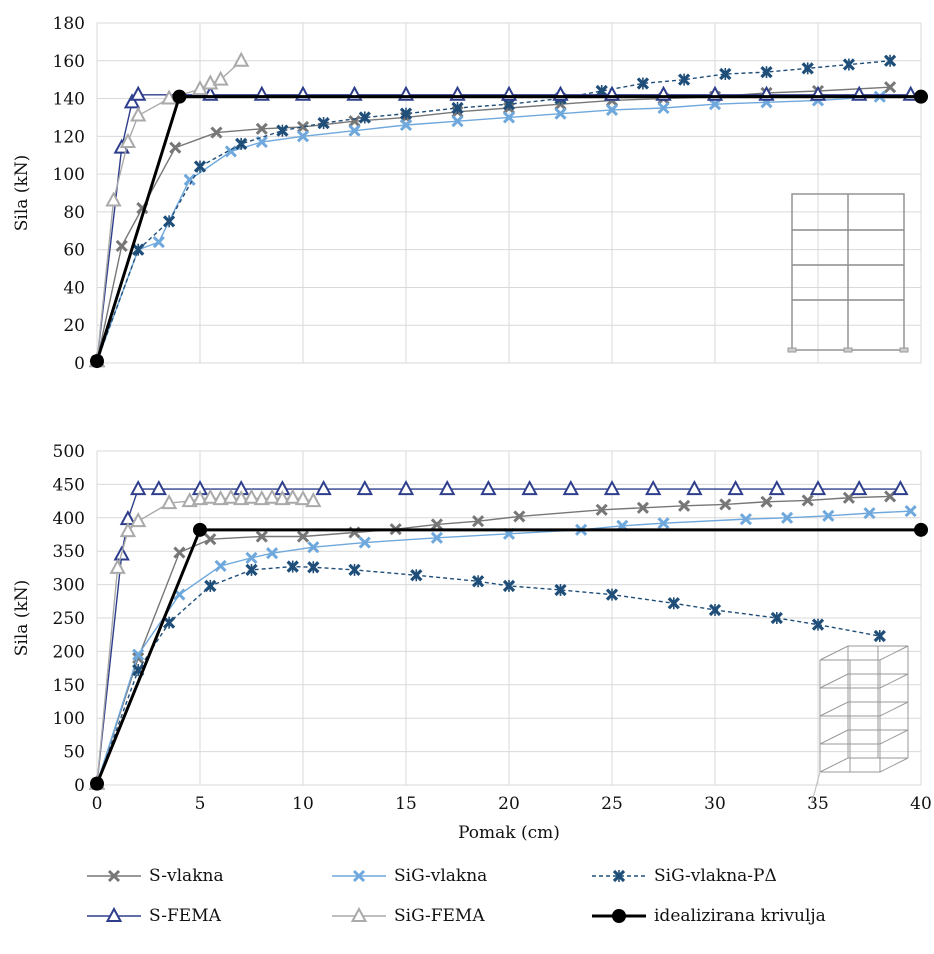 Image resolution: width=934 pixels, height=954 pixels. Describe the element at coordinates (74, 753) in the screenshot. I see `y-tick-label: 50` at that location.